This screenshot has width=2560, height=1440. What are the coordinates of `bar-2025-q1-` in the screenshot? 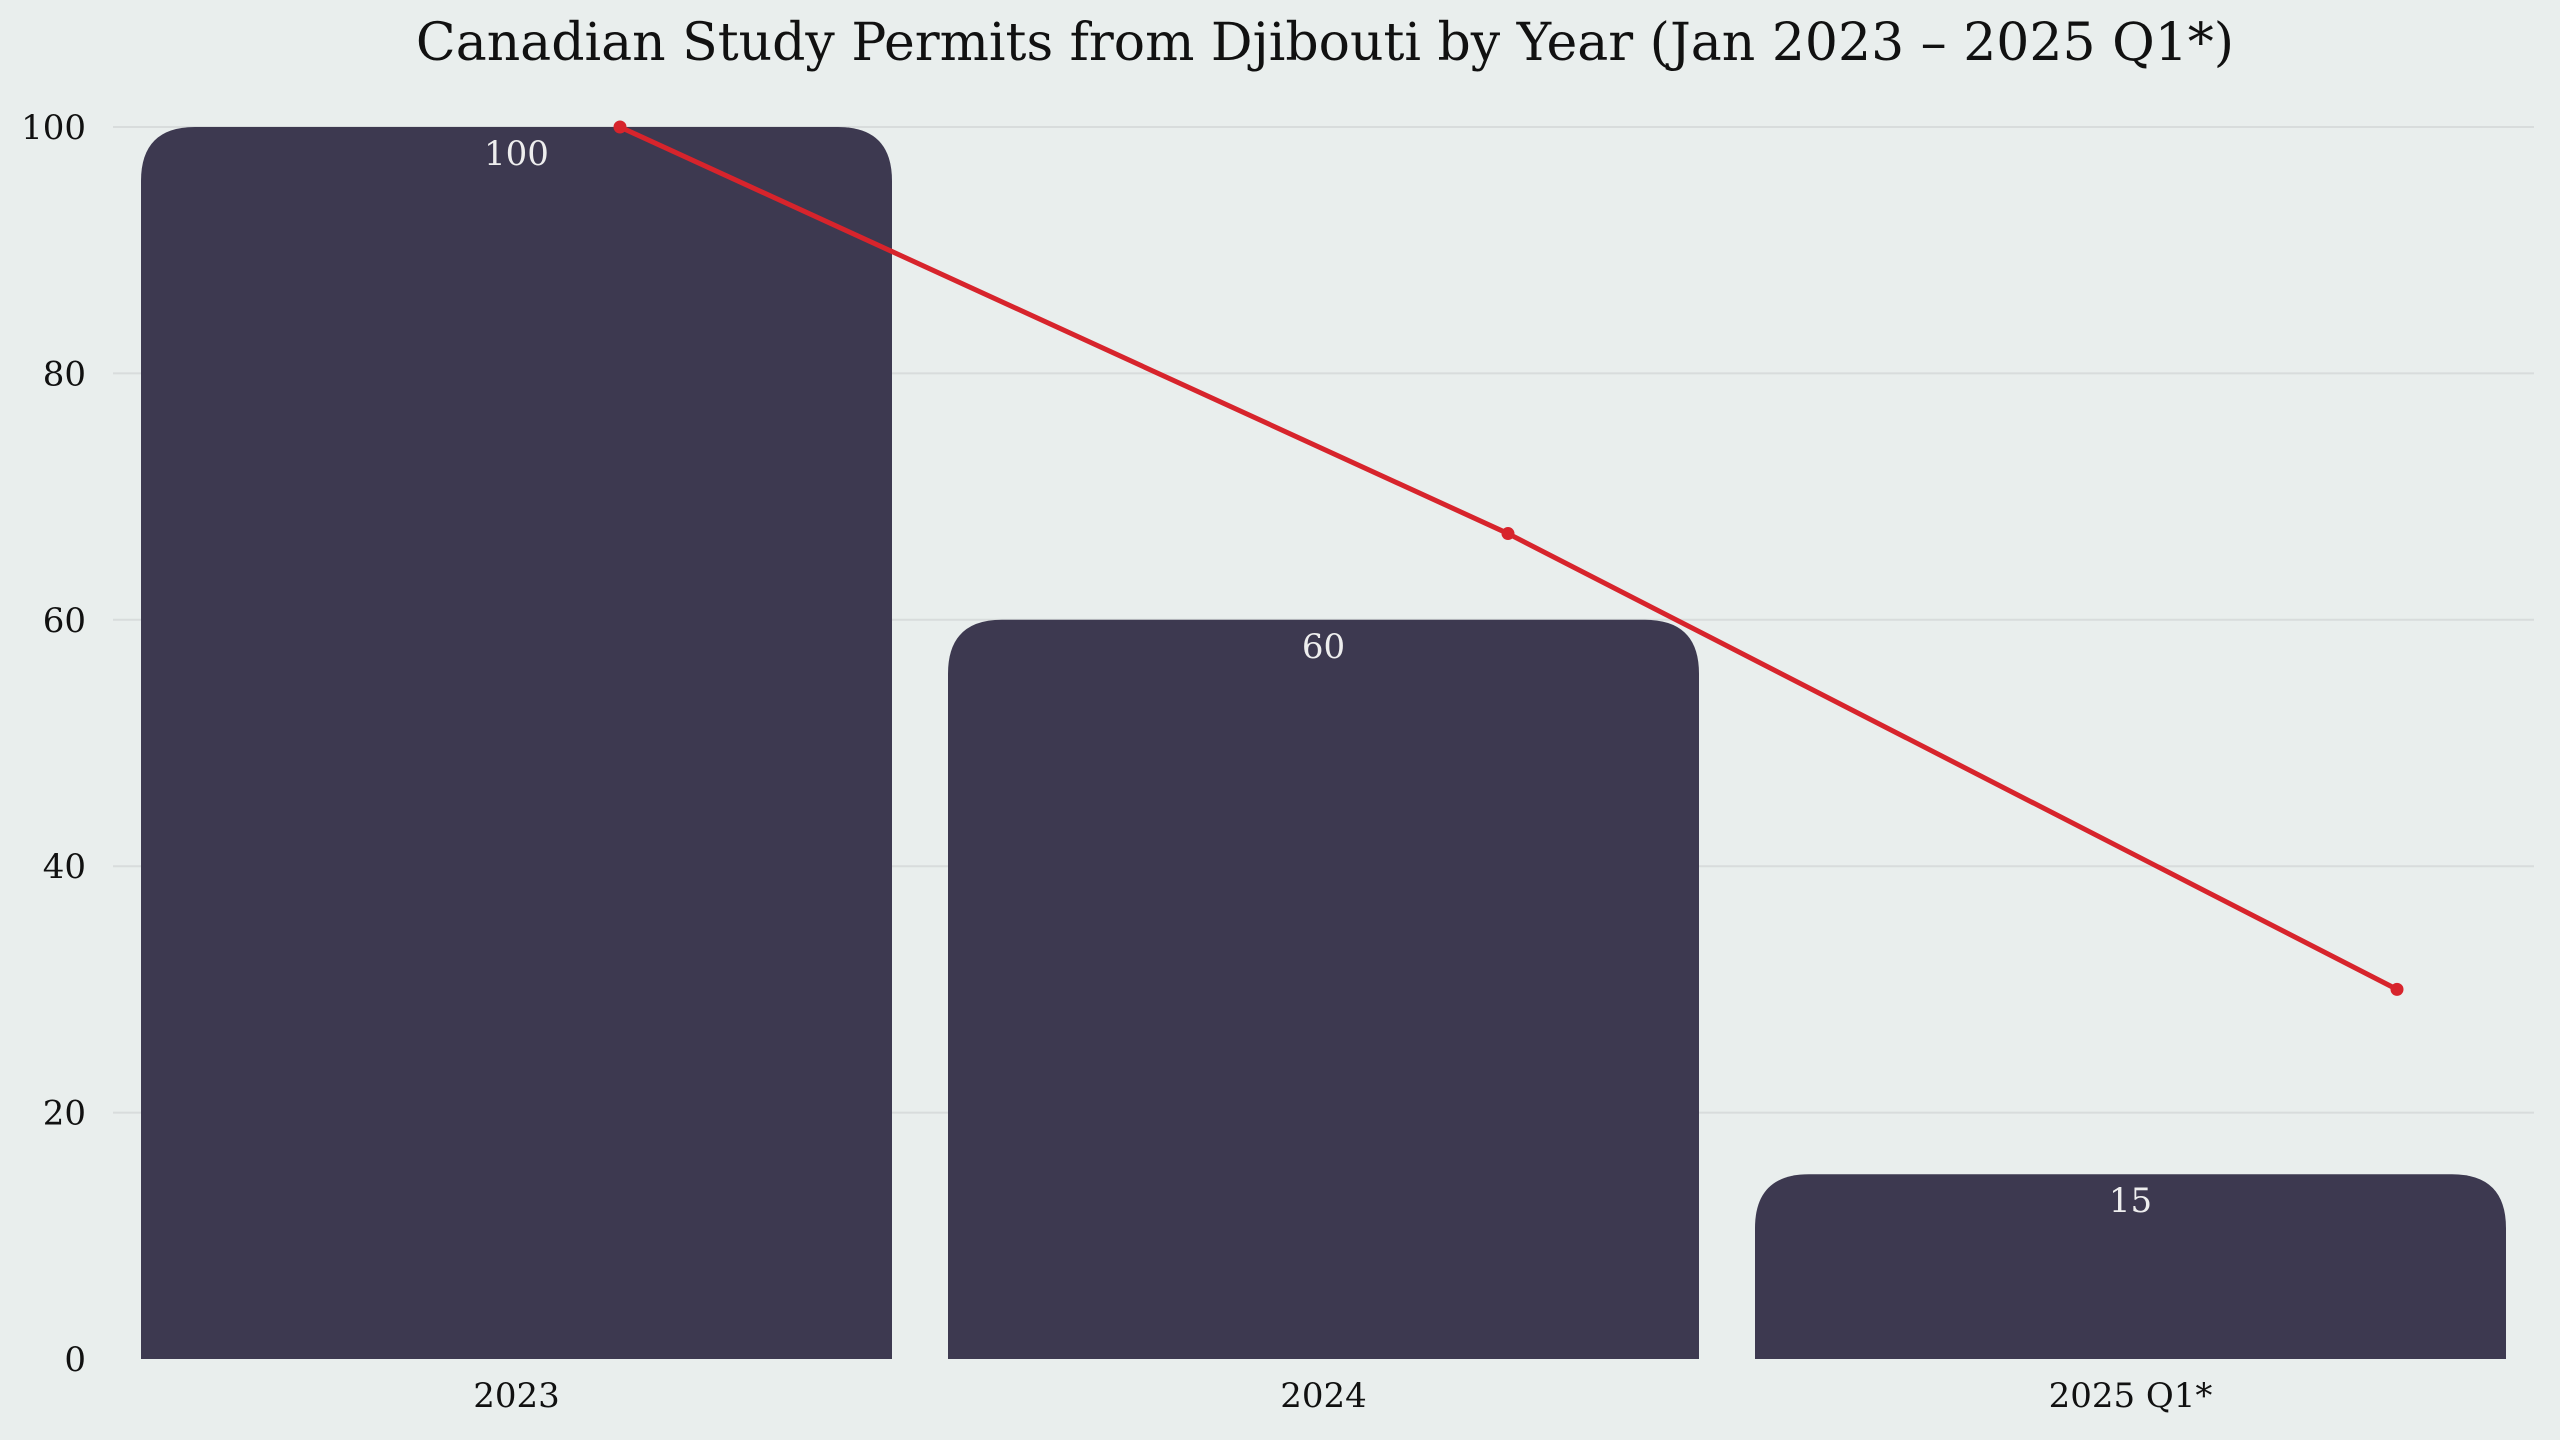 It's located at (2130, 1266).